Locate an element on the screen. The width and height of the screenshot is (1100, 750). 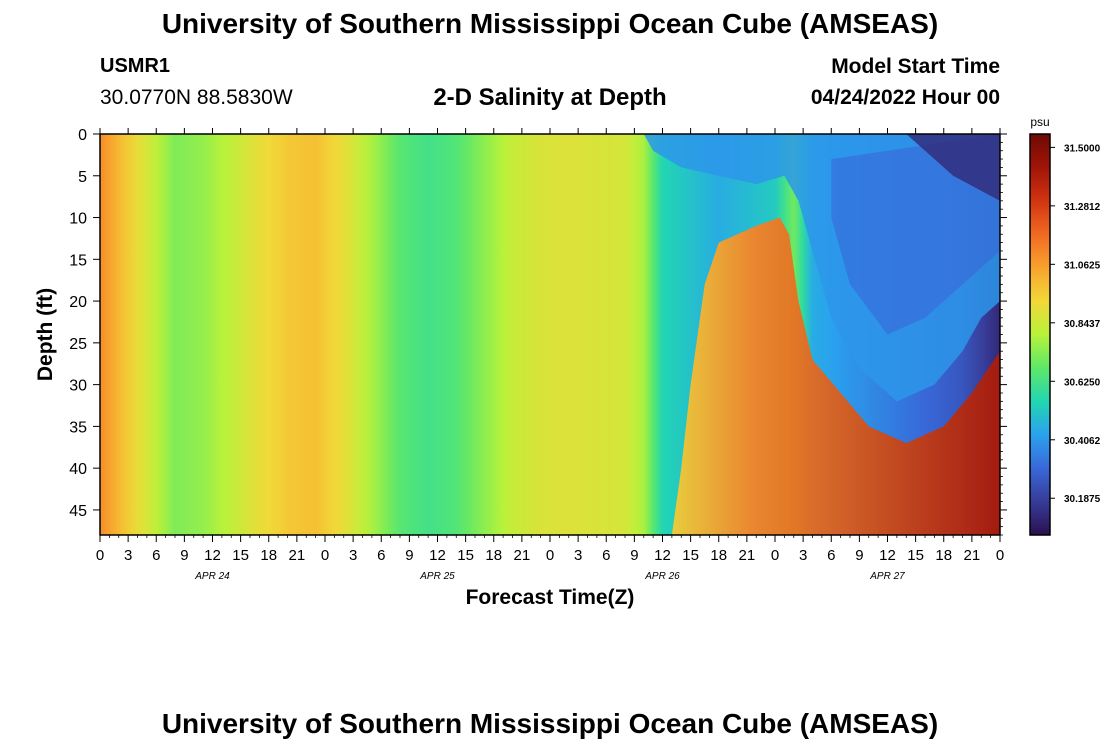
x-axis-label: Forecast Time(Z) is located at coordinates (550, 597).